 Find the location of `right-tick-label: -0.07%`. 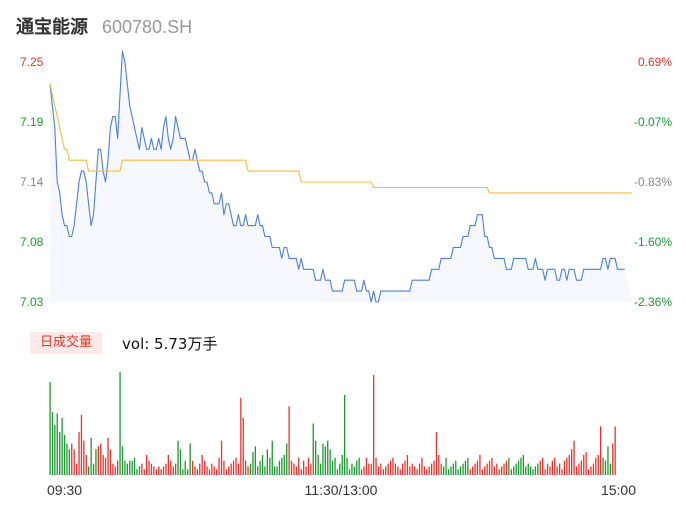

right-tick-label: -0.07% is located at coordinates (653, 122).